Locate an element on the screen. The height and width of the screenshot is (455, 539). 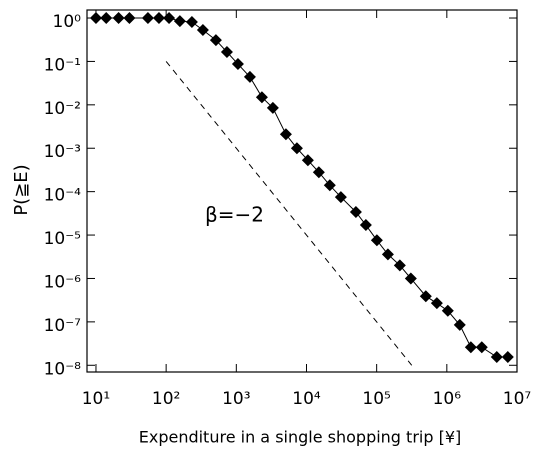
y-tick-label: 10⁻³ is located at coordinates (62, 152).